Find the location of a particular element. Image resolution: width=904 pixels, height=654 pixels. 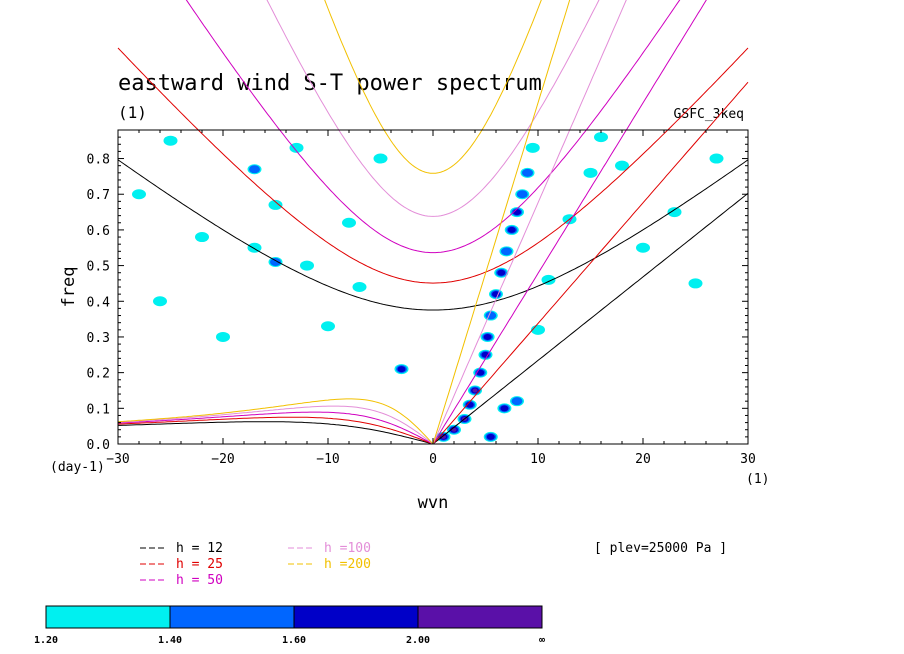

colorbar-label: 1.40 is located at coordinates (170, 640).